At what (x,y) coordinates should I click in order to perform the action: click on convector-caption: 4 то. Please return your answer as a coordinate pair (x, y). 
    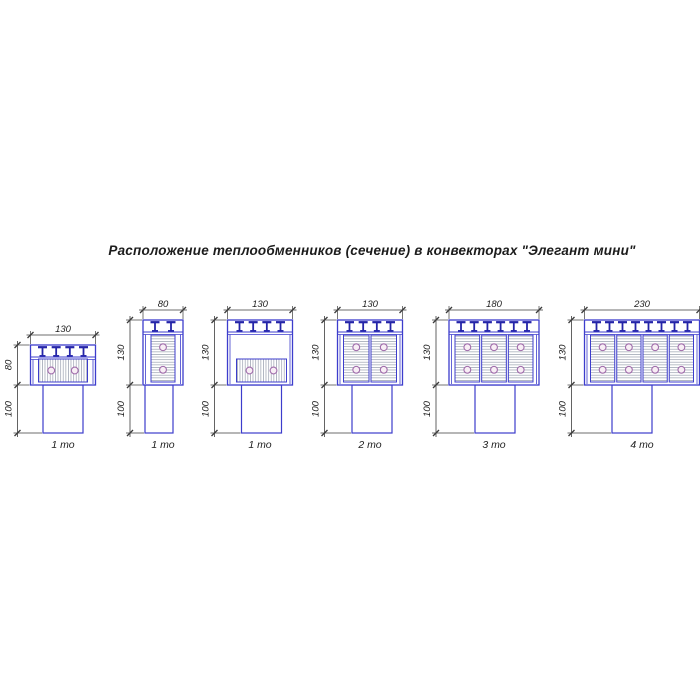
    Looking at the image, I should click on (641, 445).